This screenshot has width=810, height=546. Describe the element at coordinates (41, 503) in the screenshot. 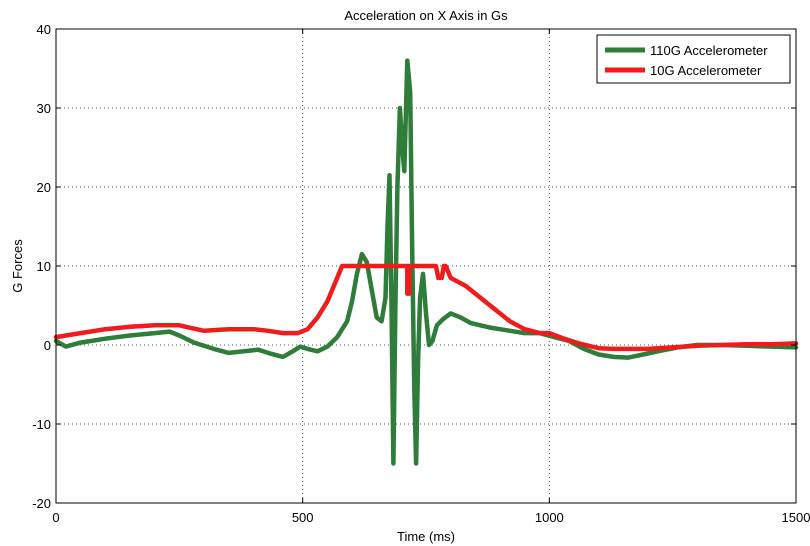

I see `y-tick-label: -20` at that location.